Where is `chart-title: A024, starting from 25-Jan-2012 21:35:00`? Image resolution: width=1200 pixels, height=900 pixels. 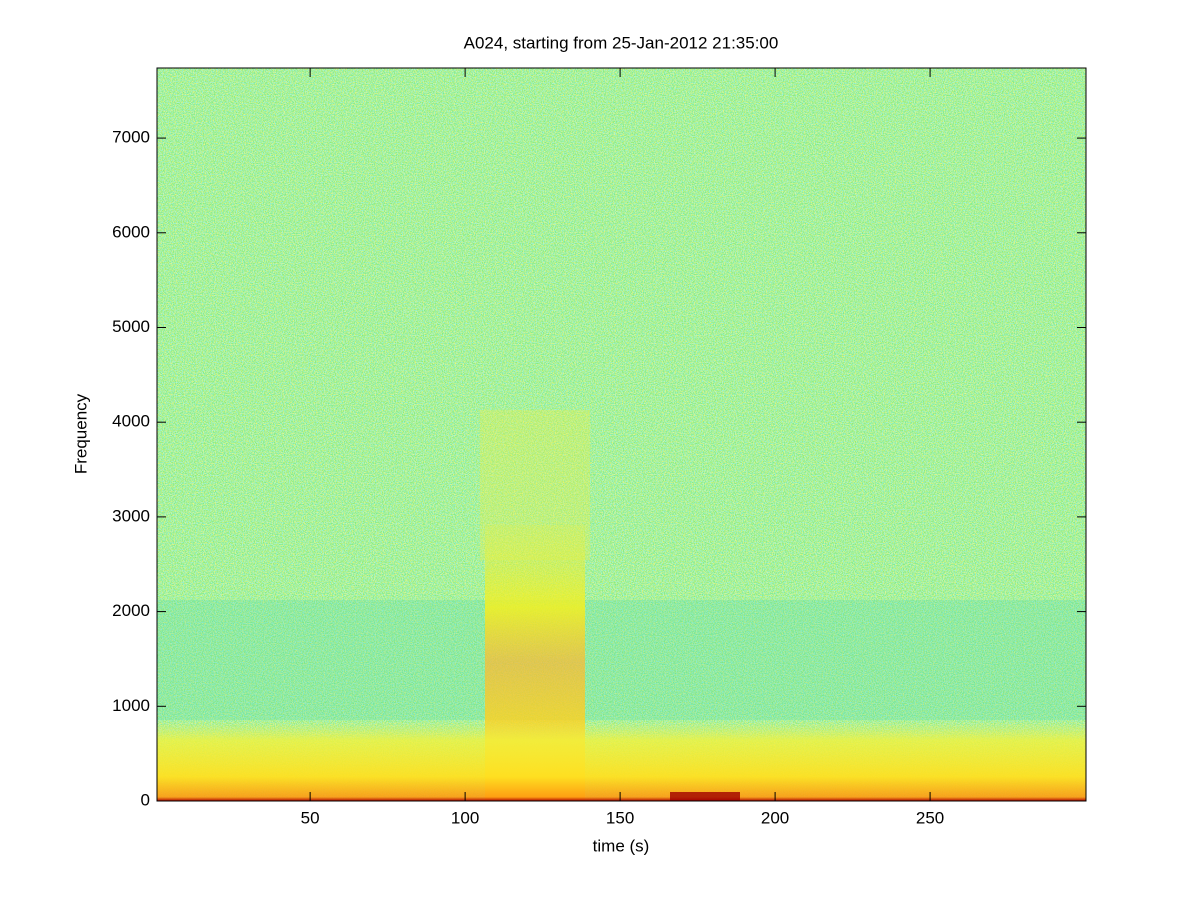
chart-title: A024, starting from 25-Jan-2012 21:35:00 is located at coordinates (621, 42).